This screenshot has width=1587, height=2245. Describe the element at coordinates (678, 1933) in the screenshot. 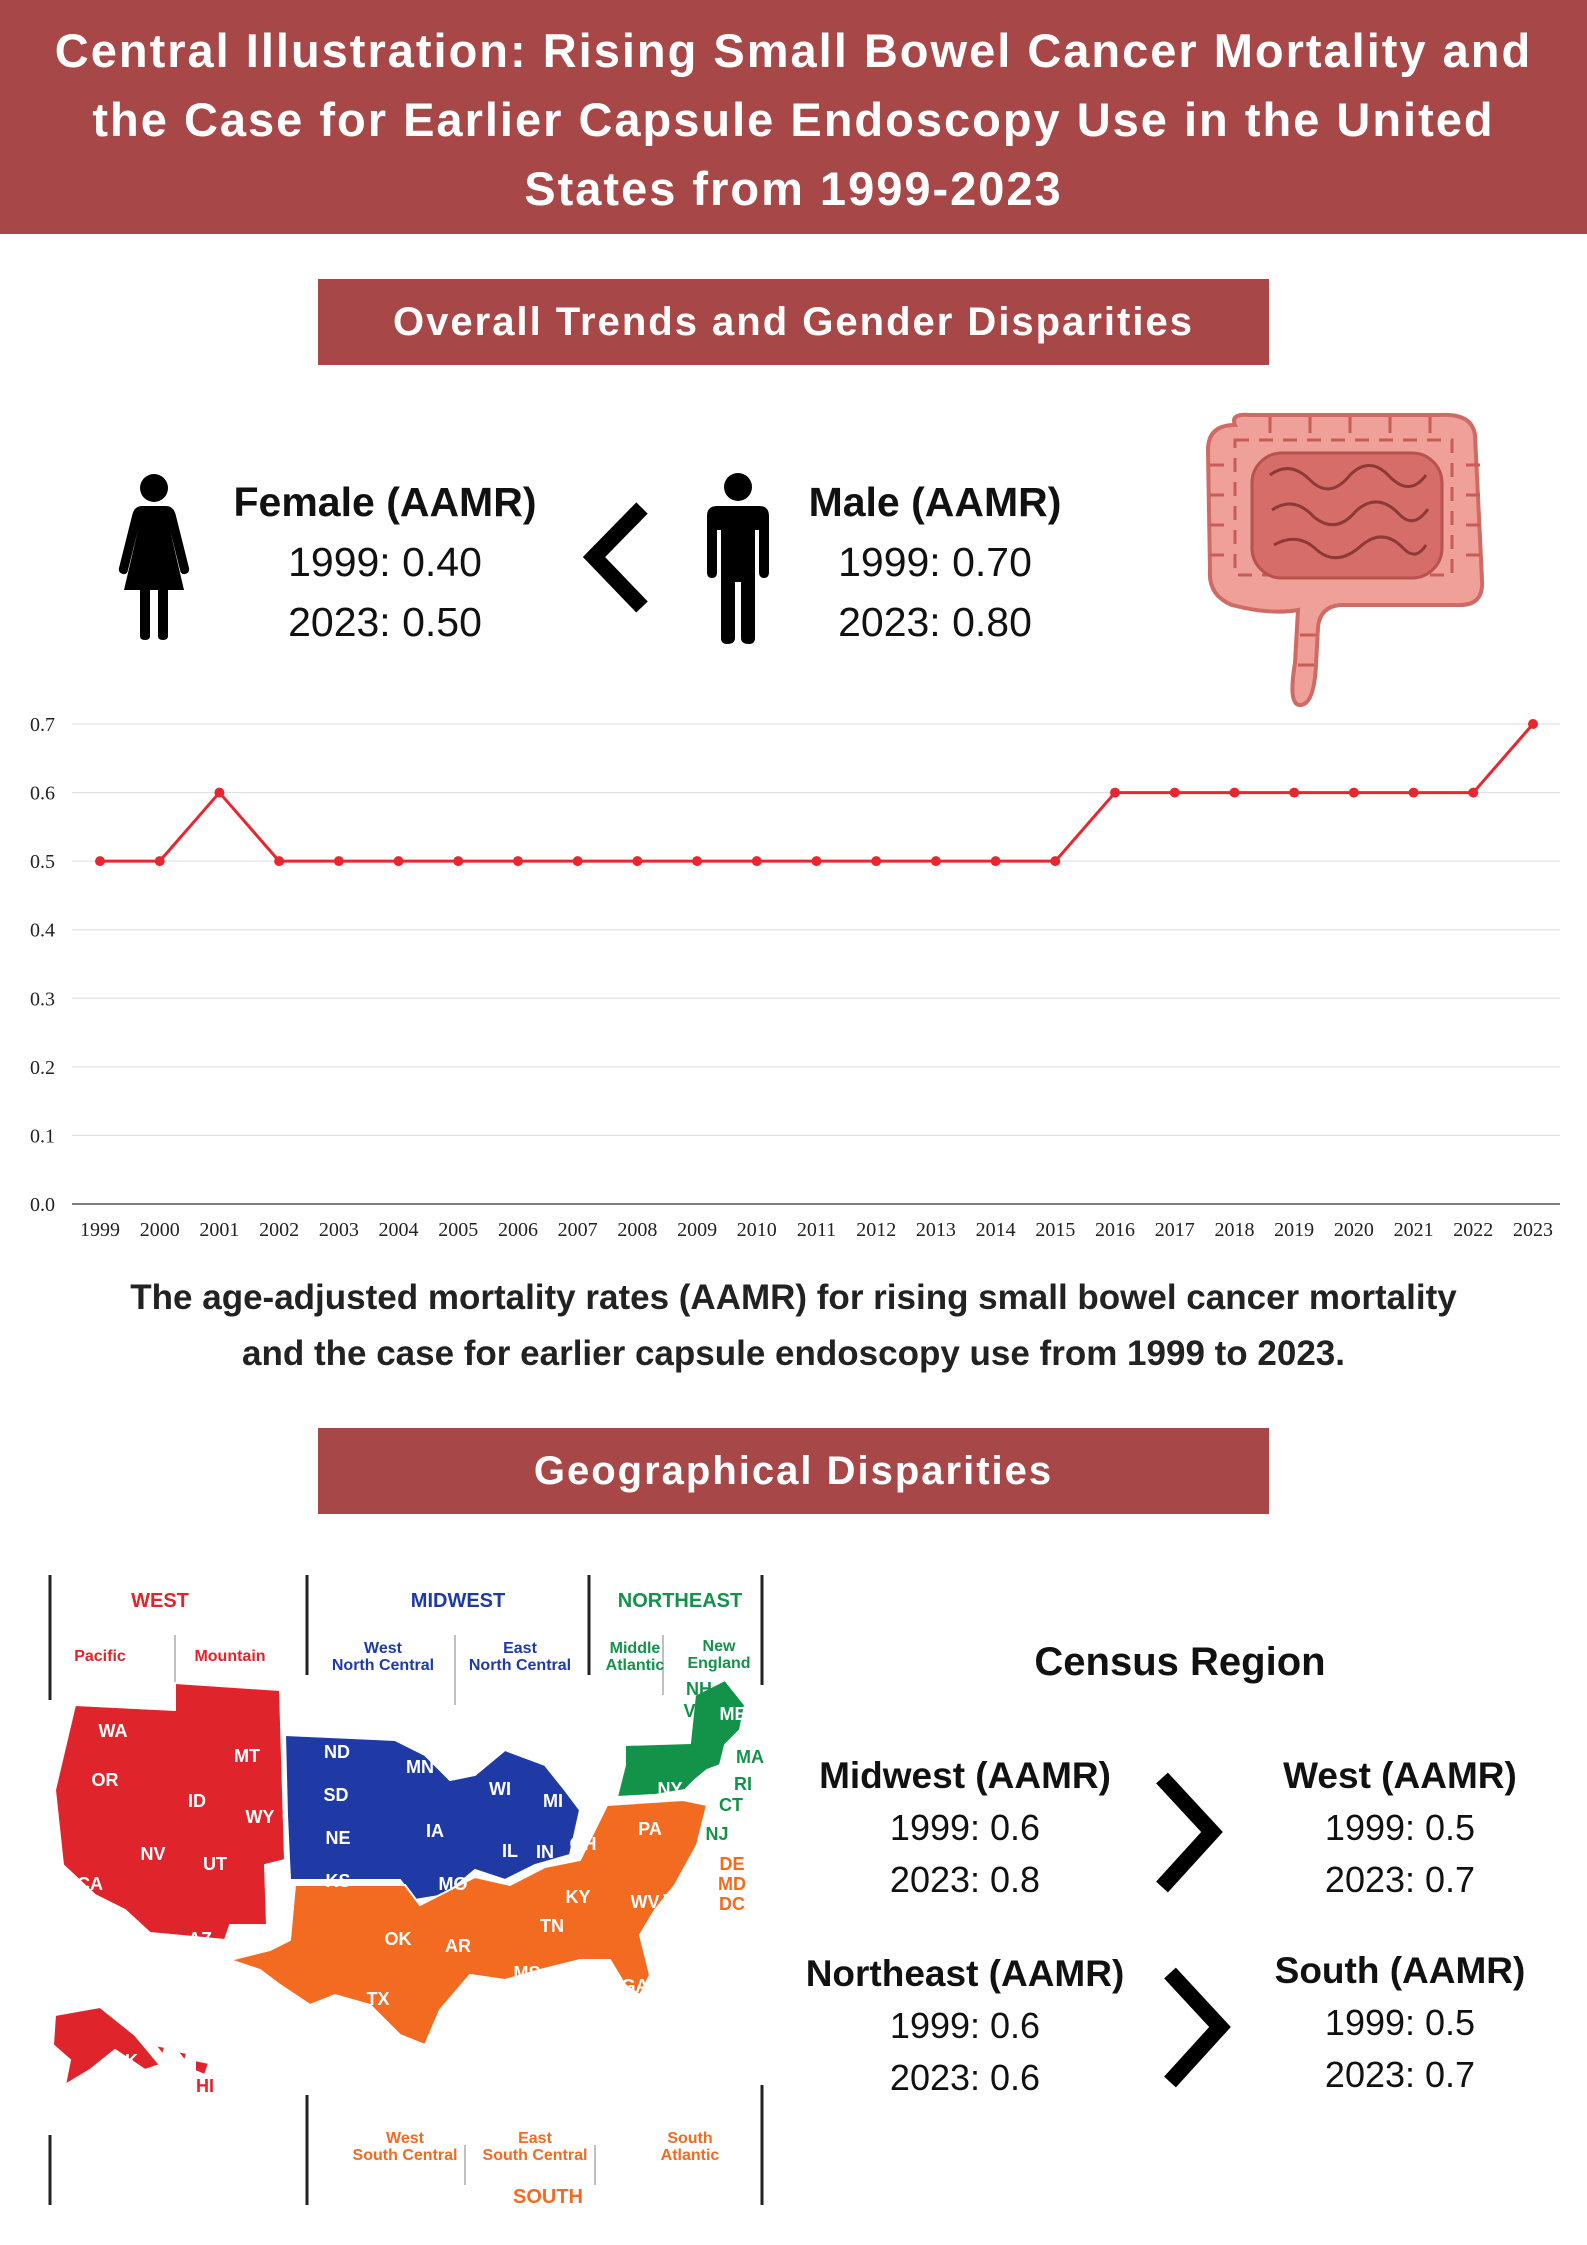

I see `state-label-nc: NC` at that location.